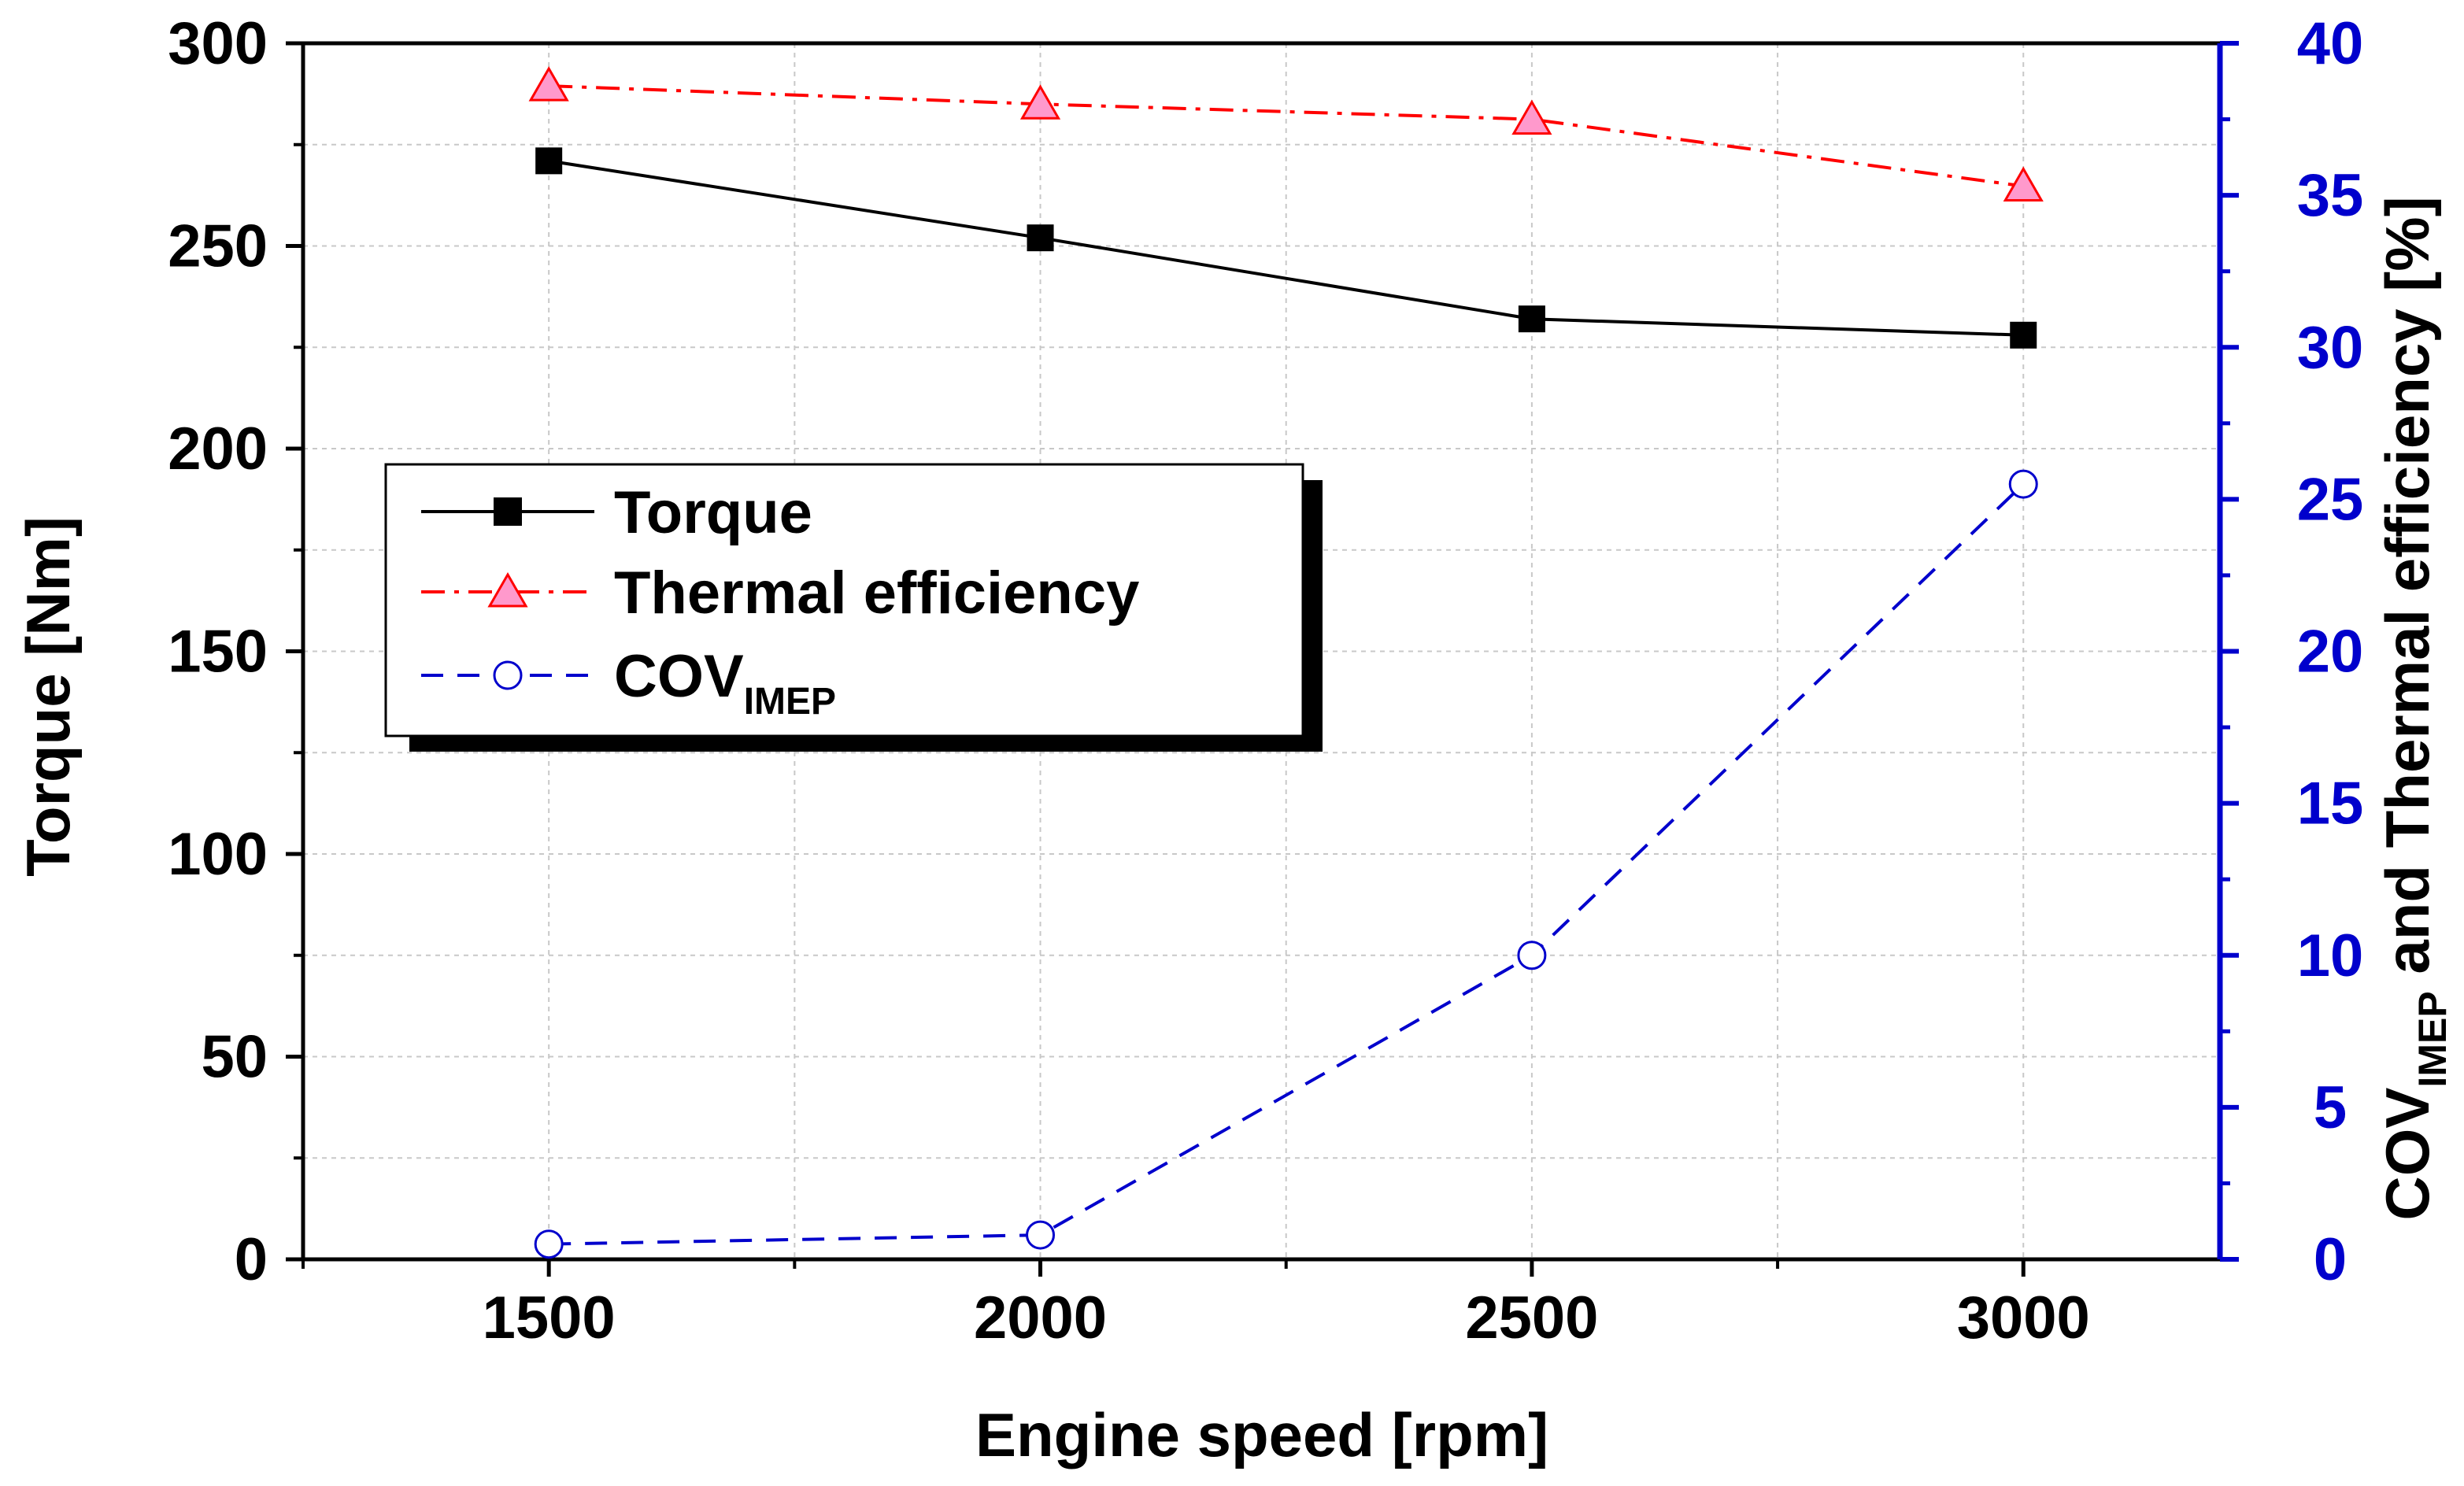  I want to click on left-tick-label: 200, so click(218, 449).